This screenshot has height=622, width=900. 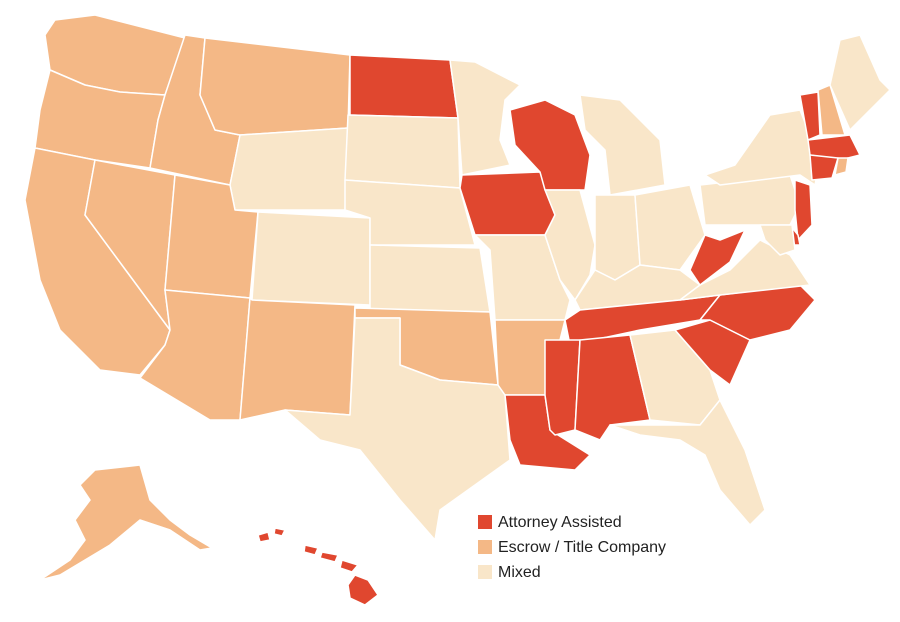 I want to click on legend-label: Escrow / Title Company, so click(x=582, y=547).